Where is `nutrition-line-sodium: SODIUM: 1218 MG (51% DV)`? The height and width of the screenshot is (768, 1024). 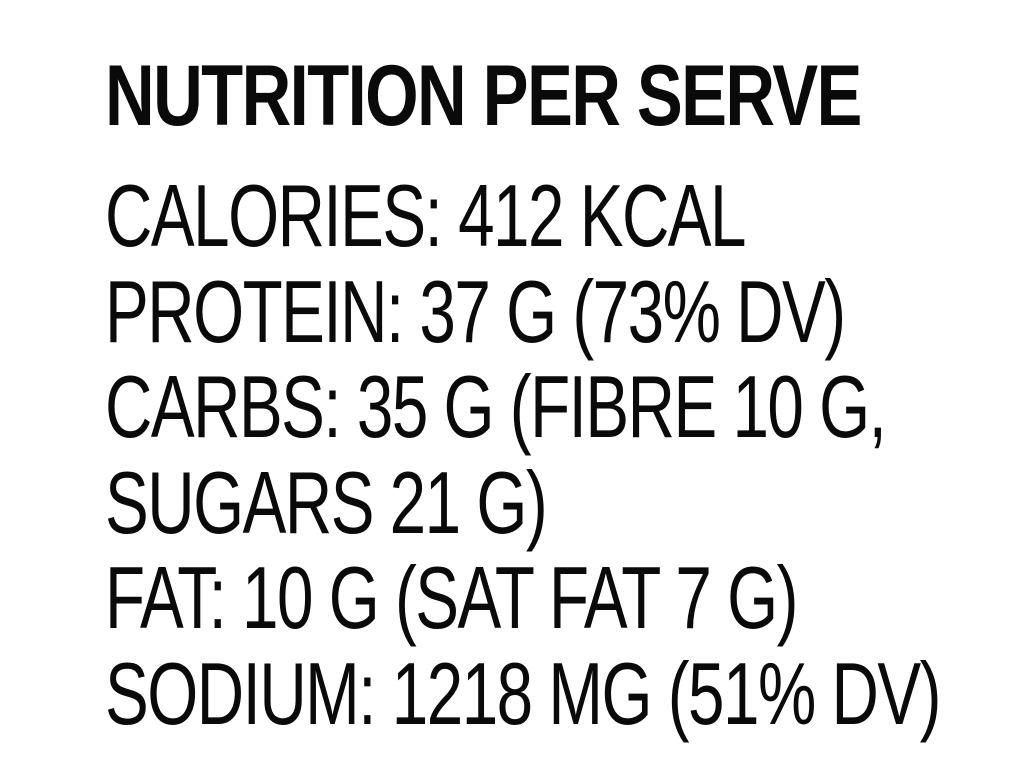 nutrition-line-sodium: SODIUM: 1218 MG (51% DV) is located at coordinates (523, 693).